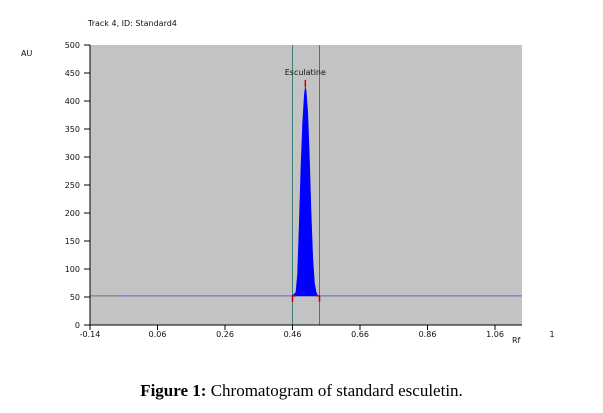  Describe the element at coordinates (72, 185) in the screenshot. I see `y-tick-label: 250` at that location.